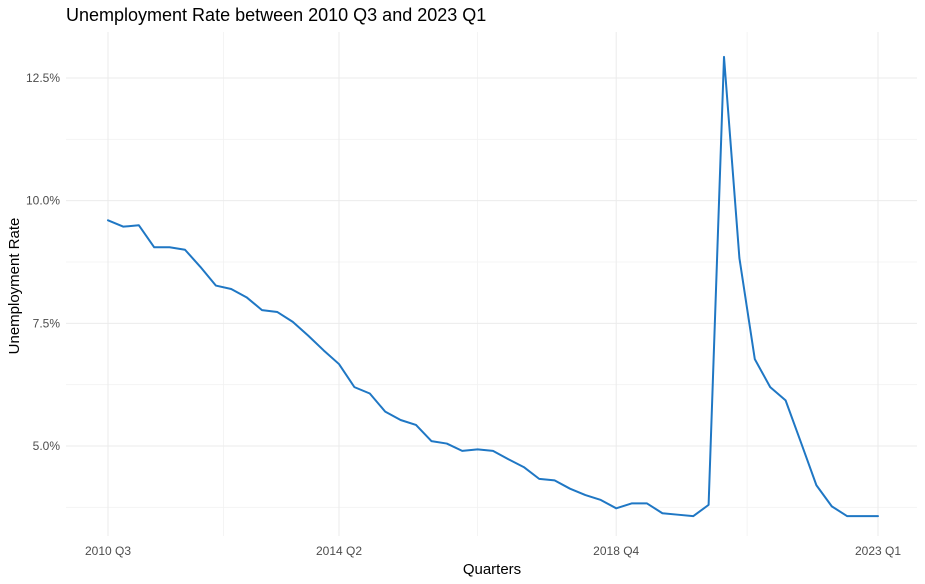  I want to click on x-tick-label: 2014 Q2, so click(339, 551).